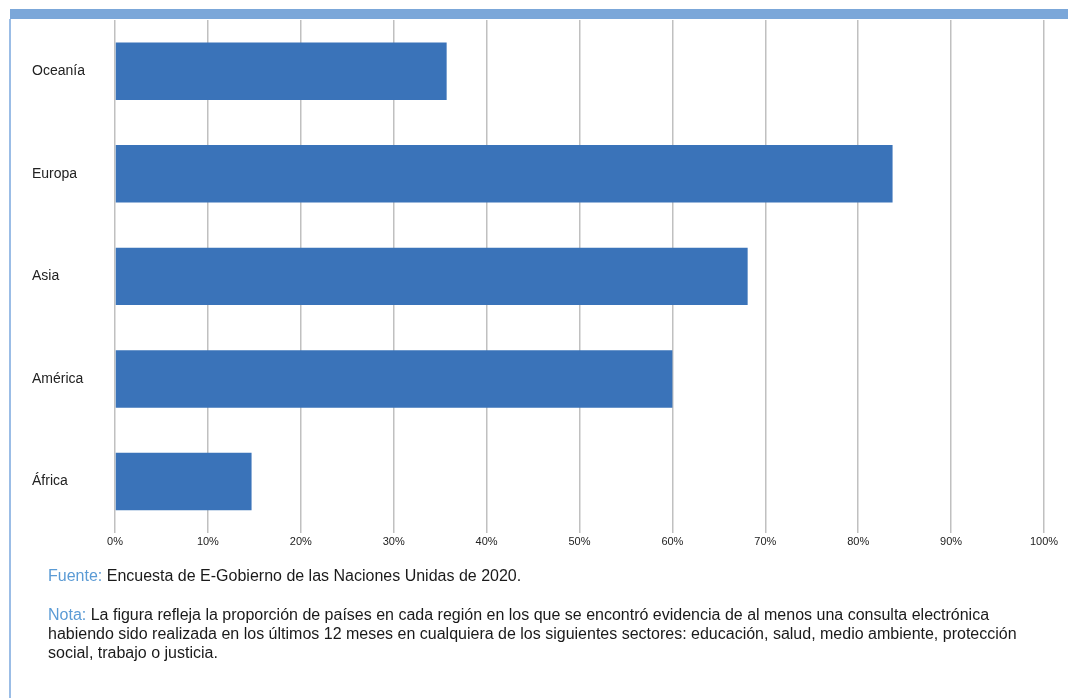 This screenshot has width=1068, height=698. What do you see at coordinates (285, 575) in the screenshot?
I see `source-note: Fuente: Encuesta de E-Gobierno de las Naciones Unidas de 2020.` at bounding box center [285, 575].